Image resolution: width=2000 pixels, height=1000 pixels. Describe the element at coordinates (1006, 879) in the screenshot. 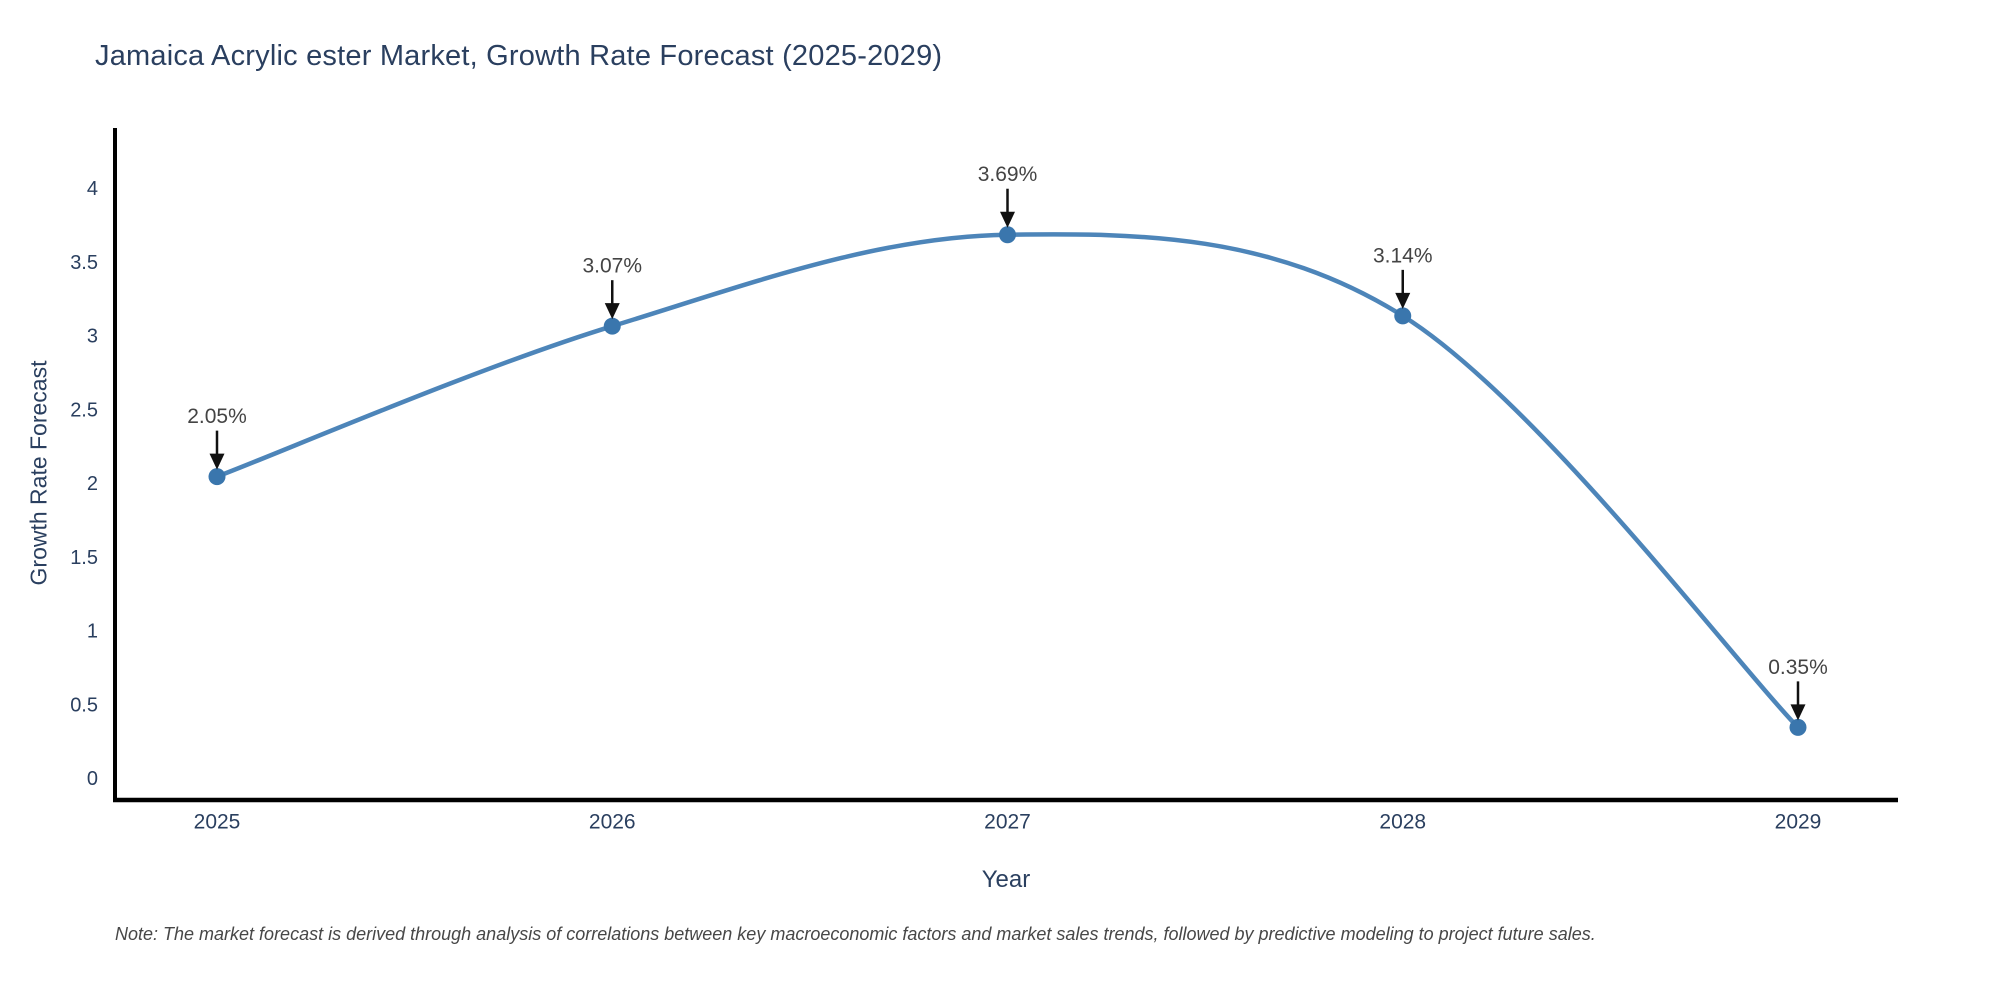

I see `x-axis-title: Year` at that location.